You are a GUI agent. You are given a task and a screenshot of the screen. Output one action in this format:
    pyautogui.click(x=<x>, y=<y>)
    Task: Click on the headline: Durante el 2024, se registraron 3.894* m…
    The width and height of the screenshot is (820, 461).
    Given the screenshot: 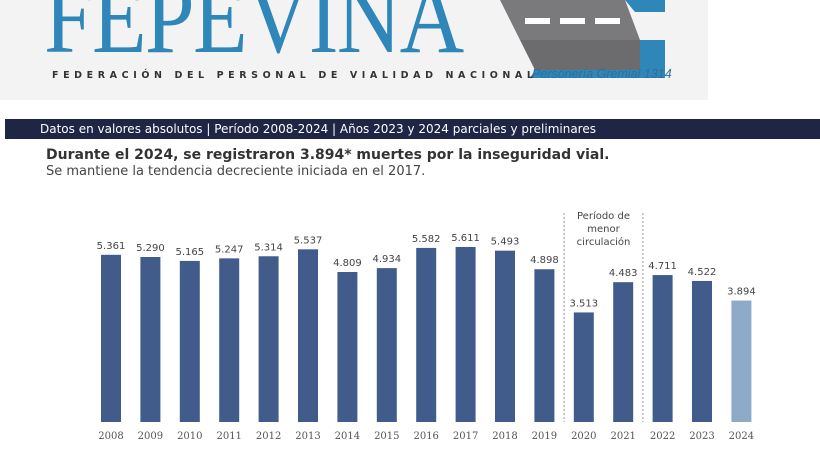 What is the action you would take?
    pyautogui.click(x=328, y=155)
    